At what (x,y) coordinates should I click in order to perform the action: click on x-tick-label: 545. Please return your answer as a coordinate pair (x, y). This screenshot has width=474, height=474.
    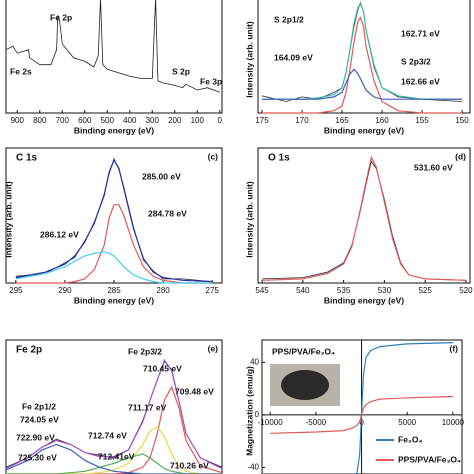
    Looking at the image, I should click on (262, 290).